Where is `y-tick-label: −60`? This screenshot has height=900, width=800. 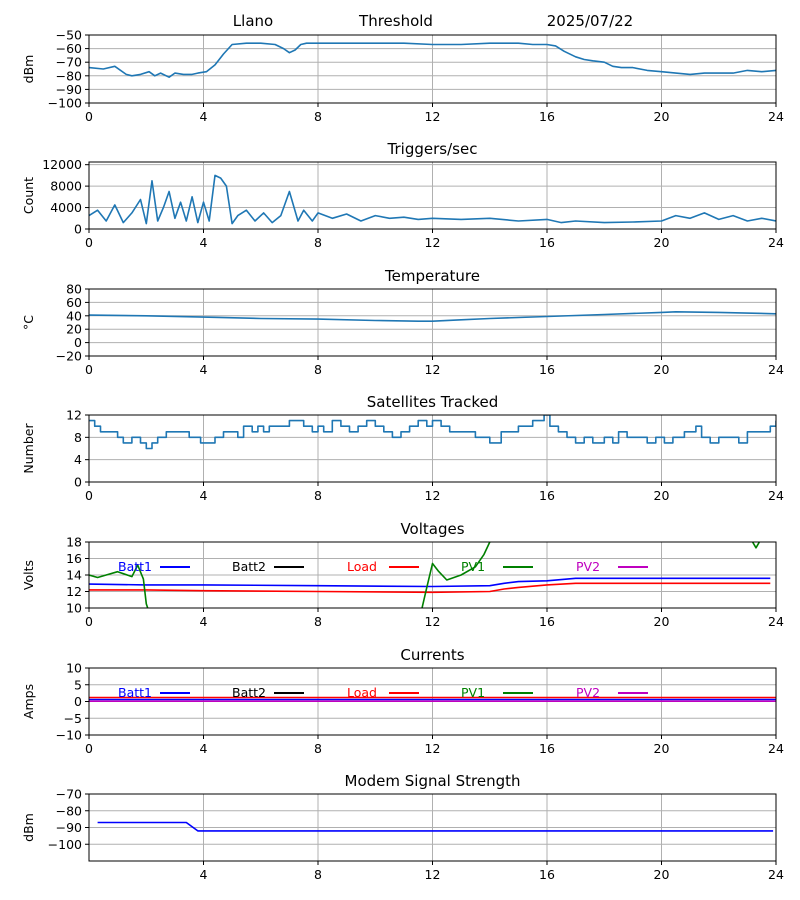 y-tick-label: −60 is located at coordinates (69, 48).